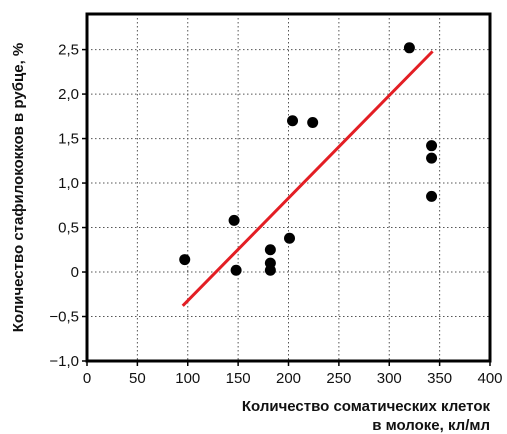 The height and width of the screenshot is (434, 507). I want to click on x-tick-label: 350, so click(439, 378).